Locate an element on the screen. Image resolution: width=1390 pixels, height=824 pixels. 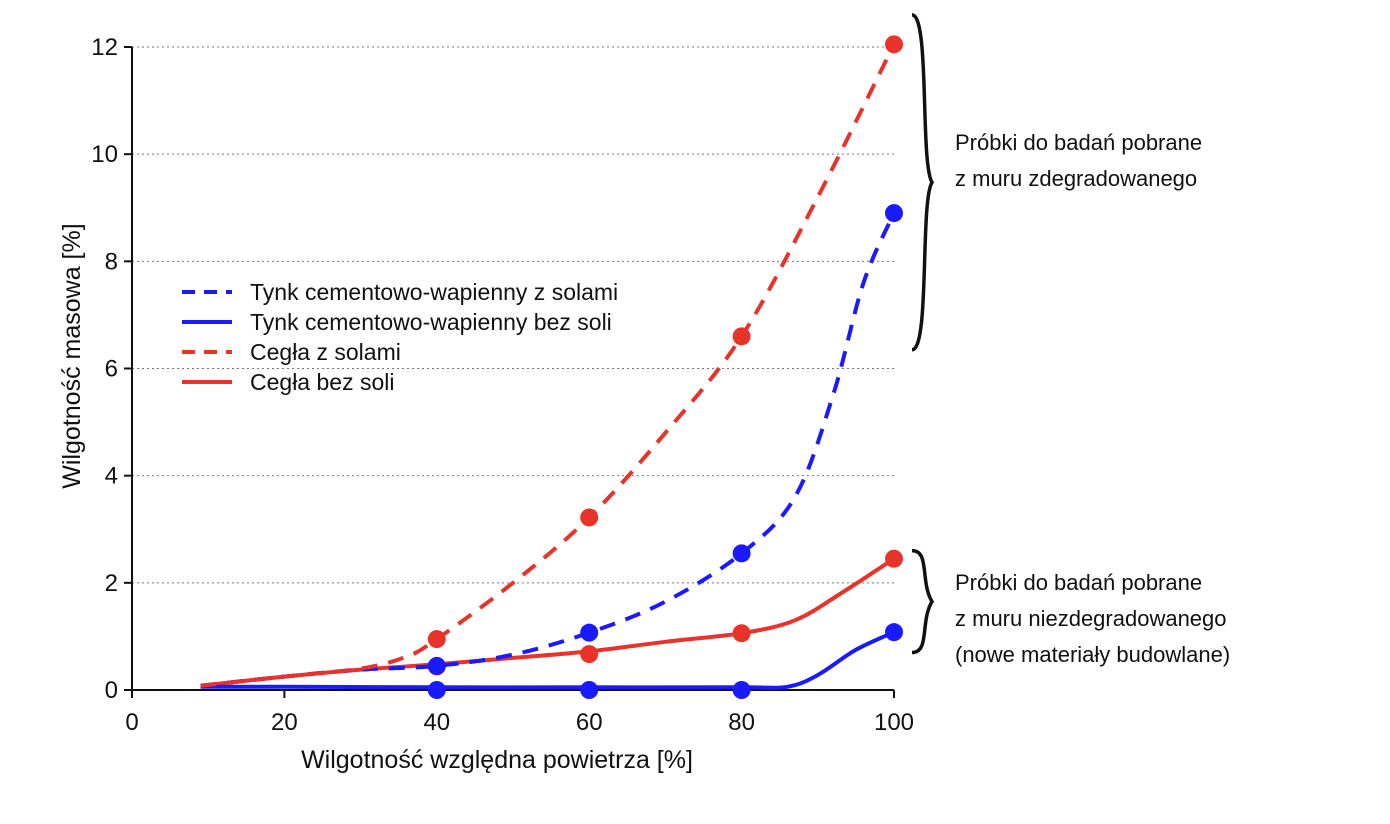
y-tick-label-8: 8 is located at coordinates (111, 261).